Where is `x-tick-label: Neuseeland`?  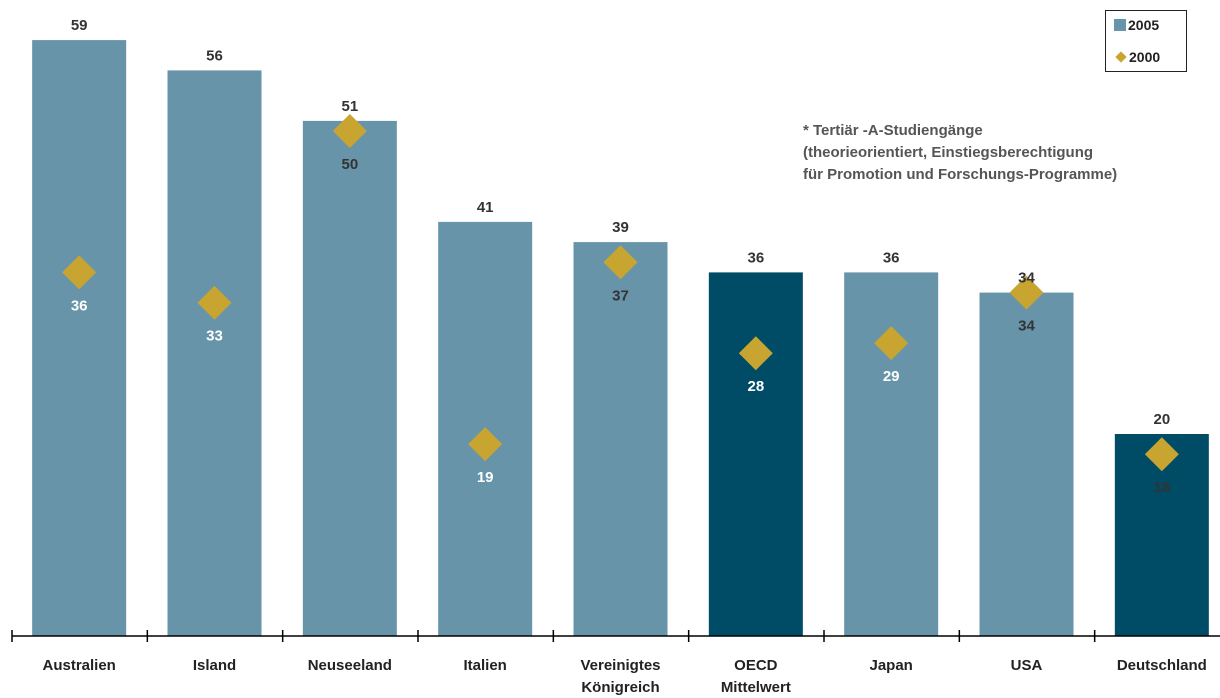 x-tick-label: Neuseeland is located at coordinates (350, 665).